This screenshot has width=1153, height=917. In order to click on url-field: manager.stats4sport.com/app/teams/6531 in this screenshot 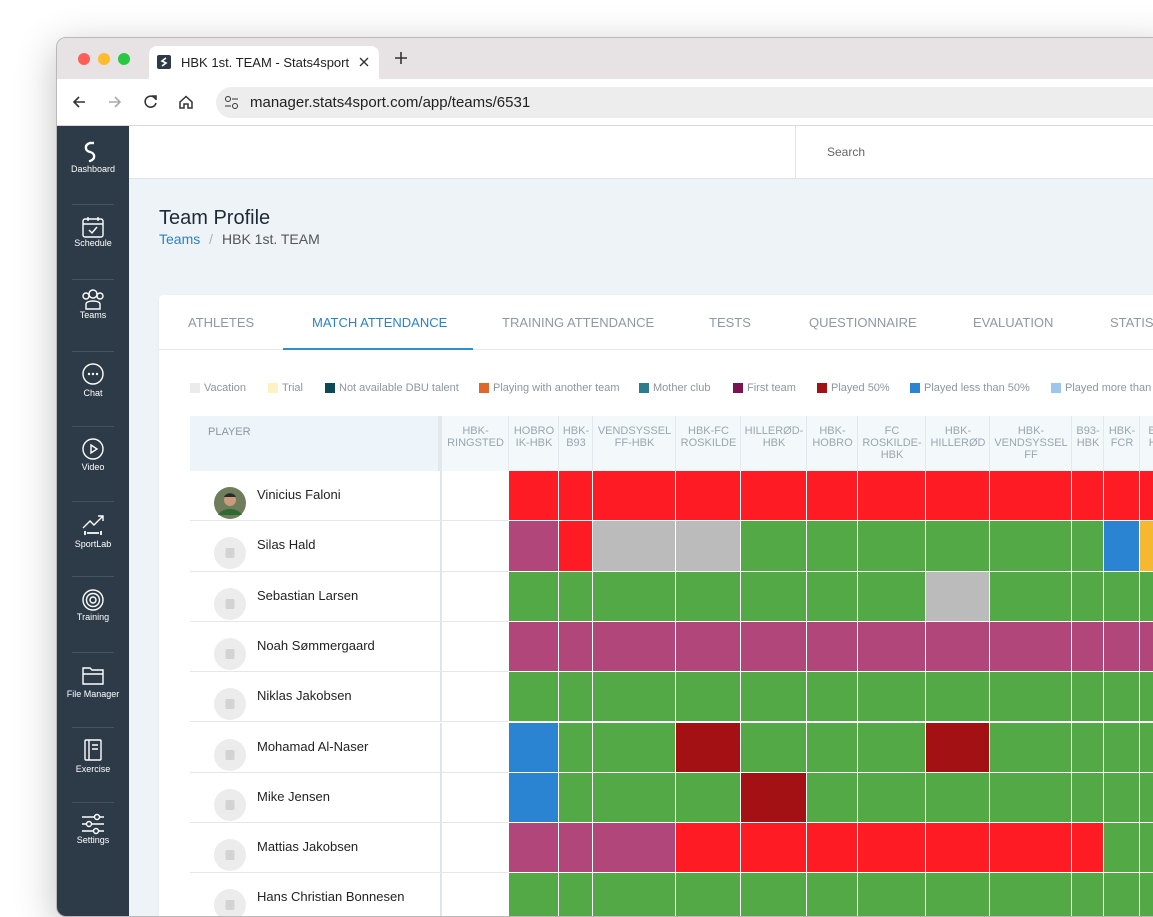, I will do `click(684, 102)`.